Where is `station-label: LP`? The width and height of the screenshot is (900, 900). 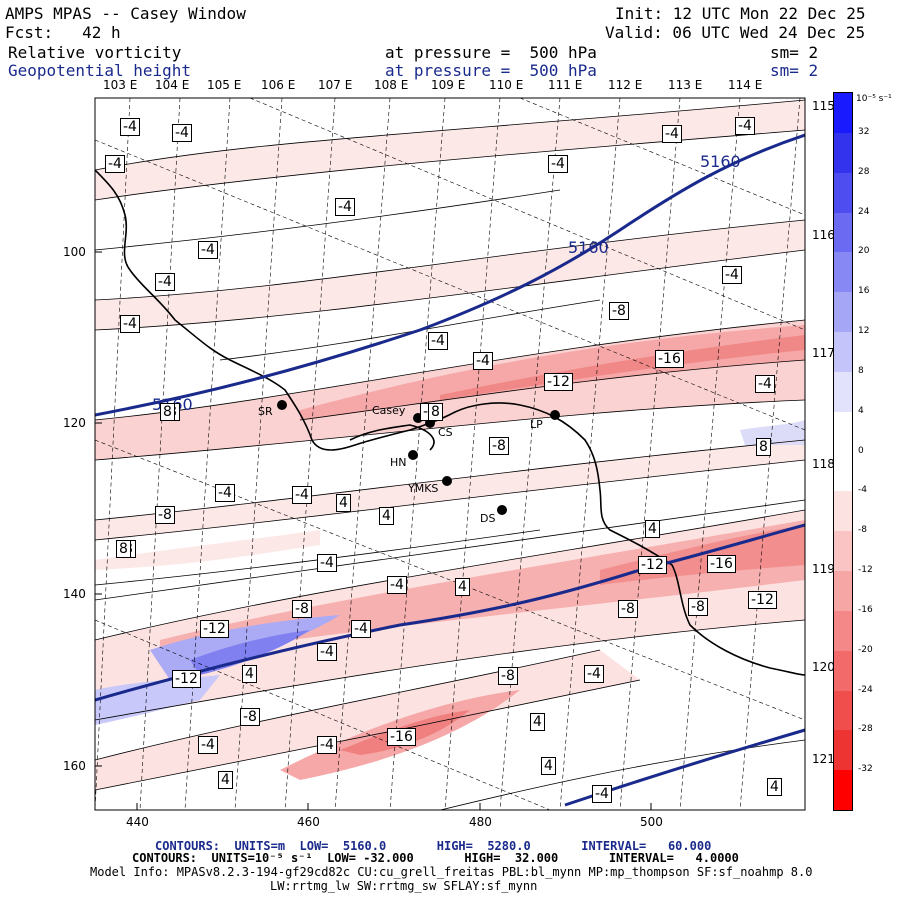 station-label: LP is located at coordinates (536, 424).